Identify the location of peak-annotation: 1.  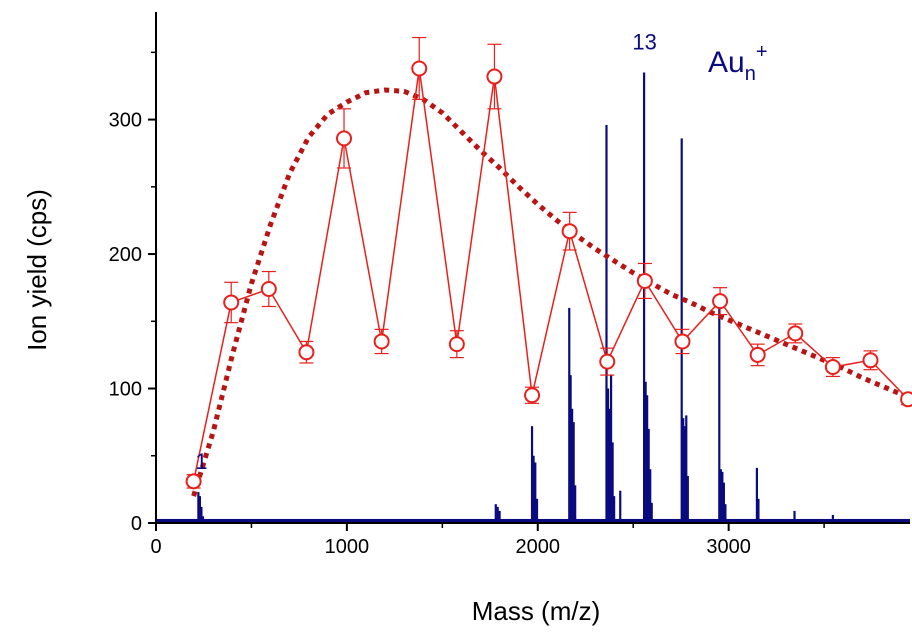
(201, 461).